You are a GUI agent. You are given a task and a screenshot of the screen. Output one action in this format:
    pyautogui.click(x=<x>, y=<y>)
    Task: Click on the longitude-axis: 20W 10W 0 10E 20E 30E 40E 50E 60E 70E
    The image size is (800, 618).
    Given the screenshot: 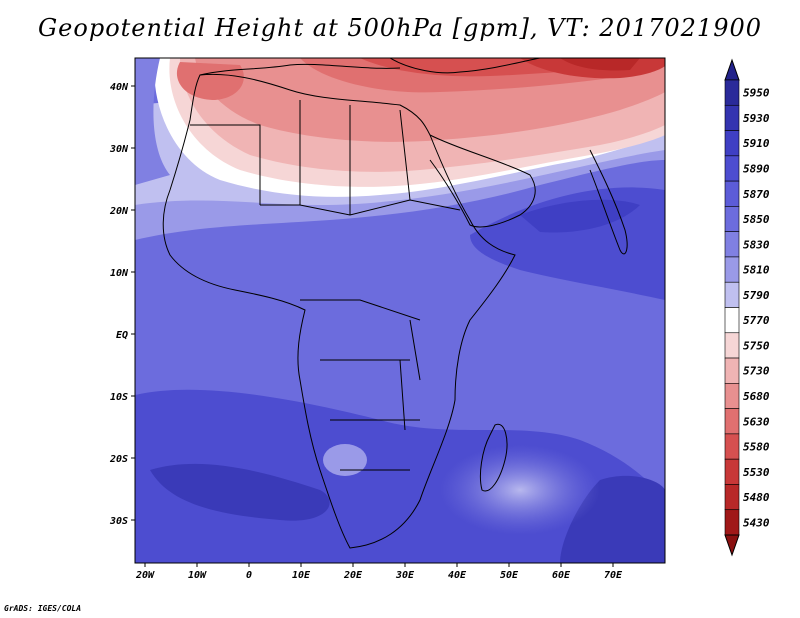 What is the action you would take?
    pyautogui.click(x=379, y=572)
    